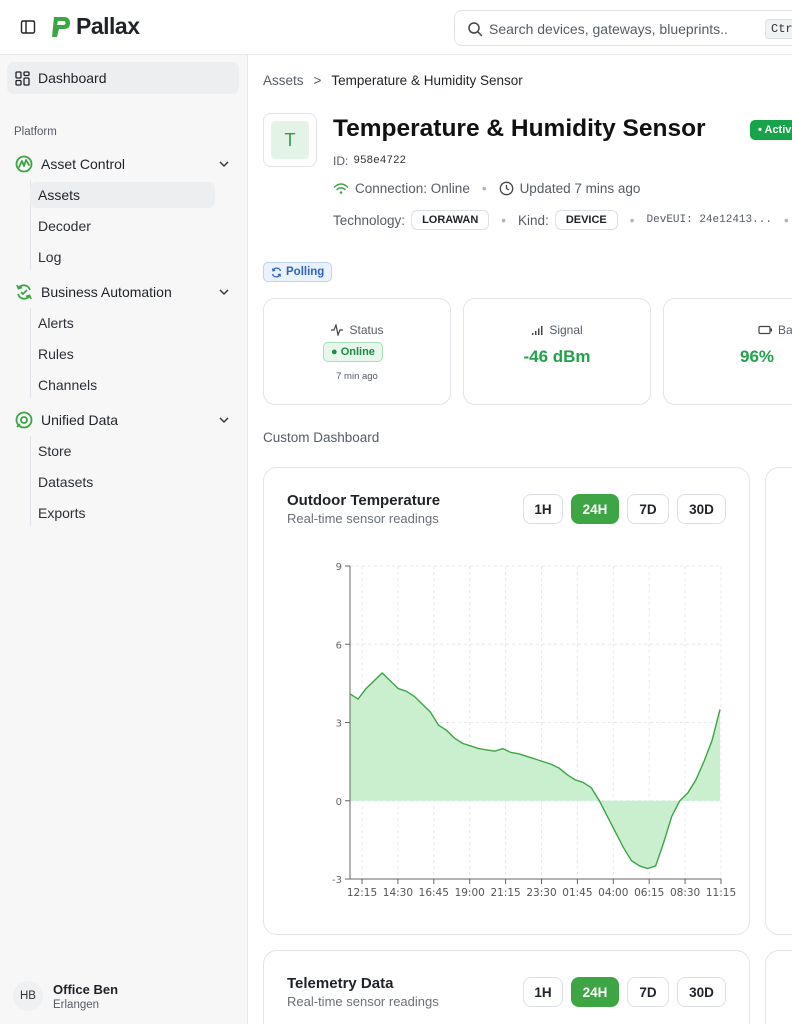 Image resolution: width=792 pixels, height=1024 pixels. What do you see at coordinates (64, 226) in the screenshot?
I see `sidebar-item-decoder: Decoder` at bounding box center [64, 226].